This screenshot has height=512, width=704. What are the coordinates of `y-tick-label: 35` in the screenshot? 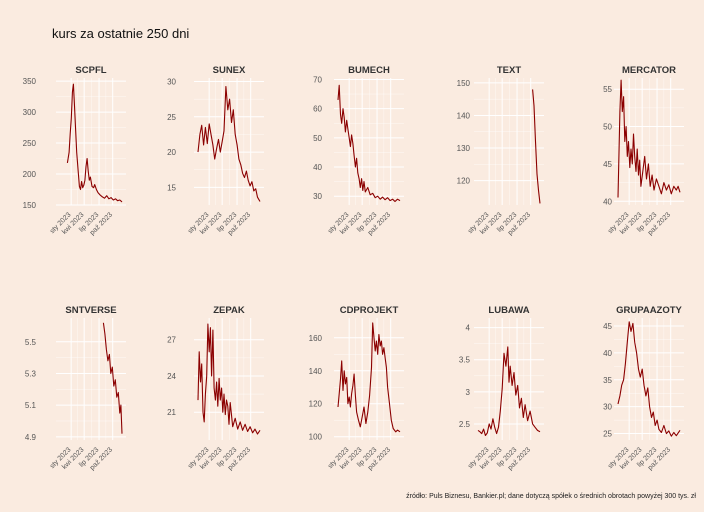 It's located at (607, 380).